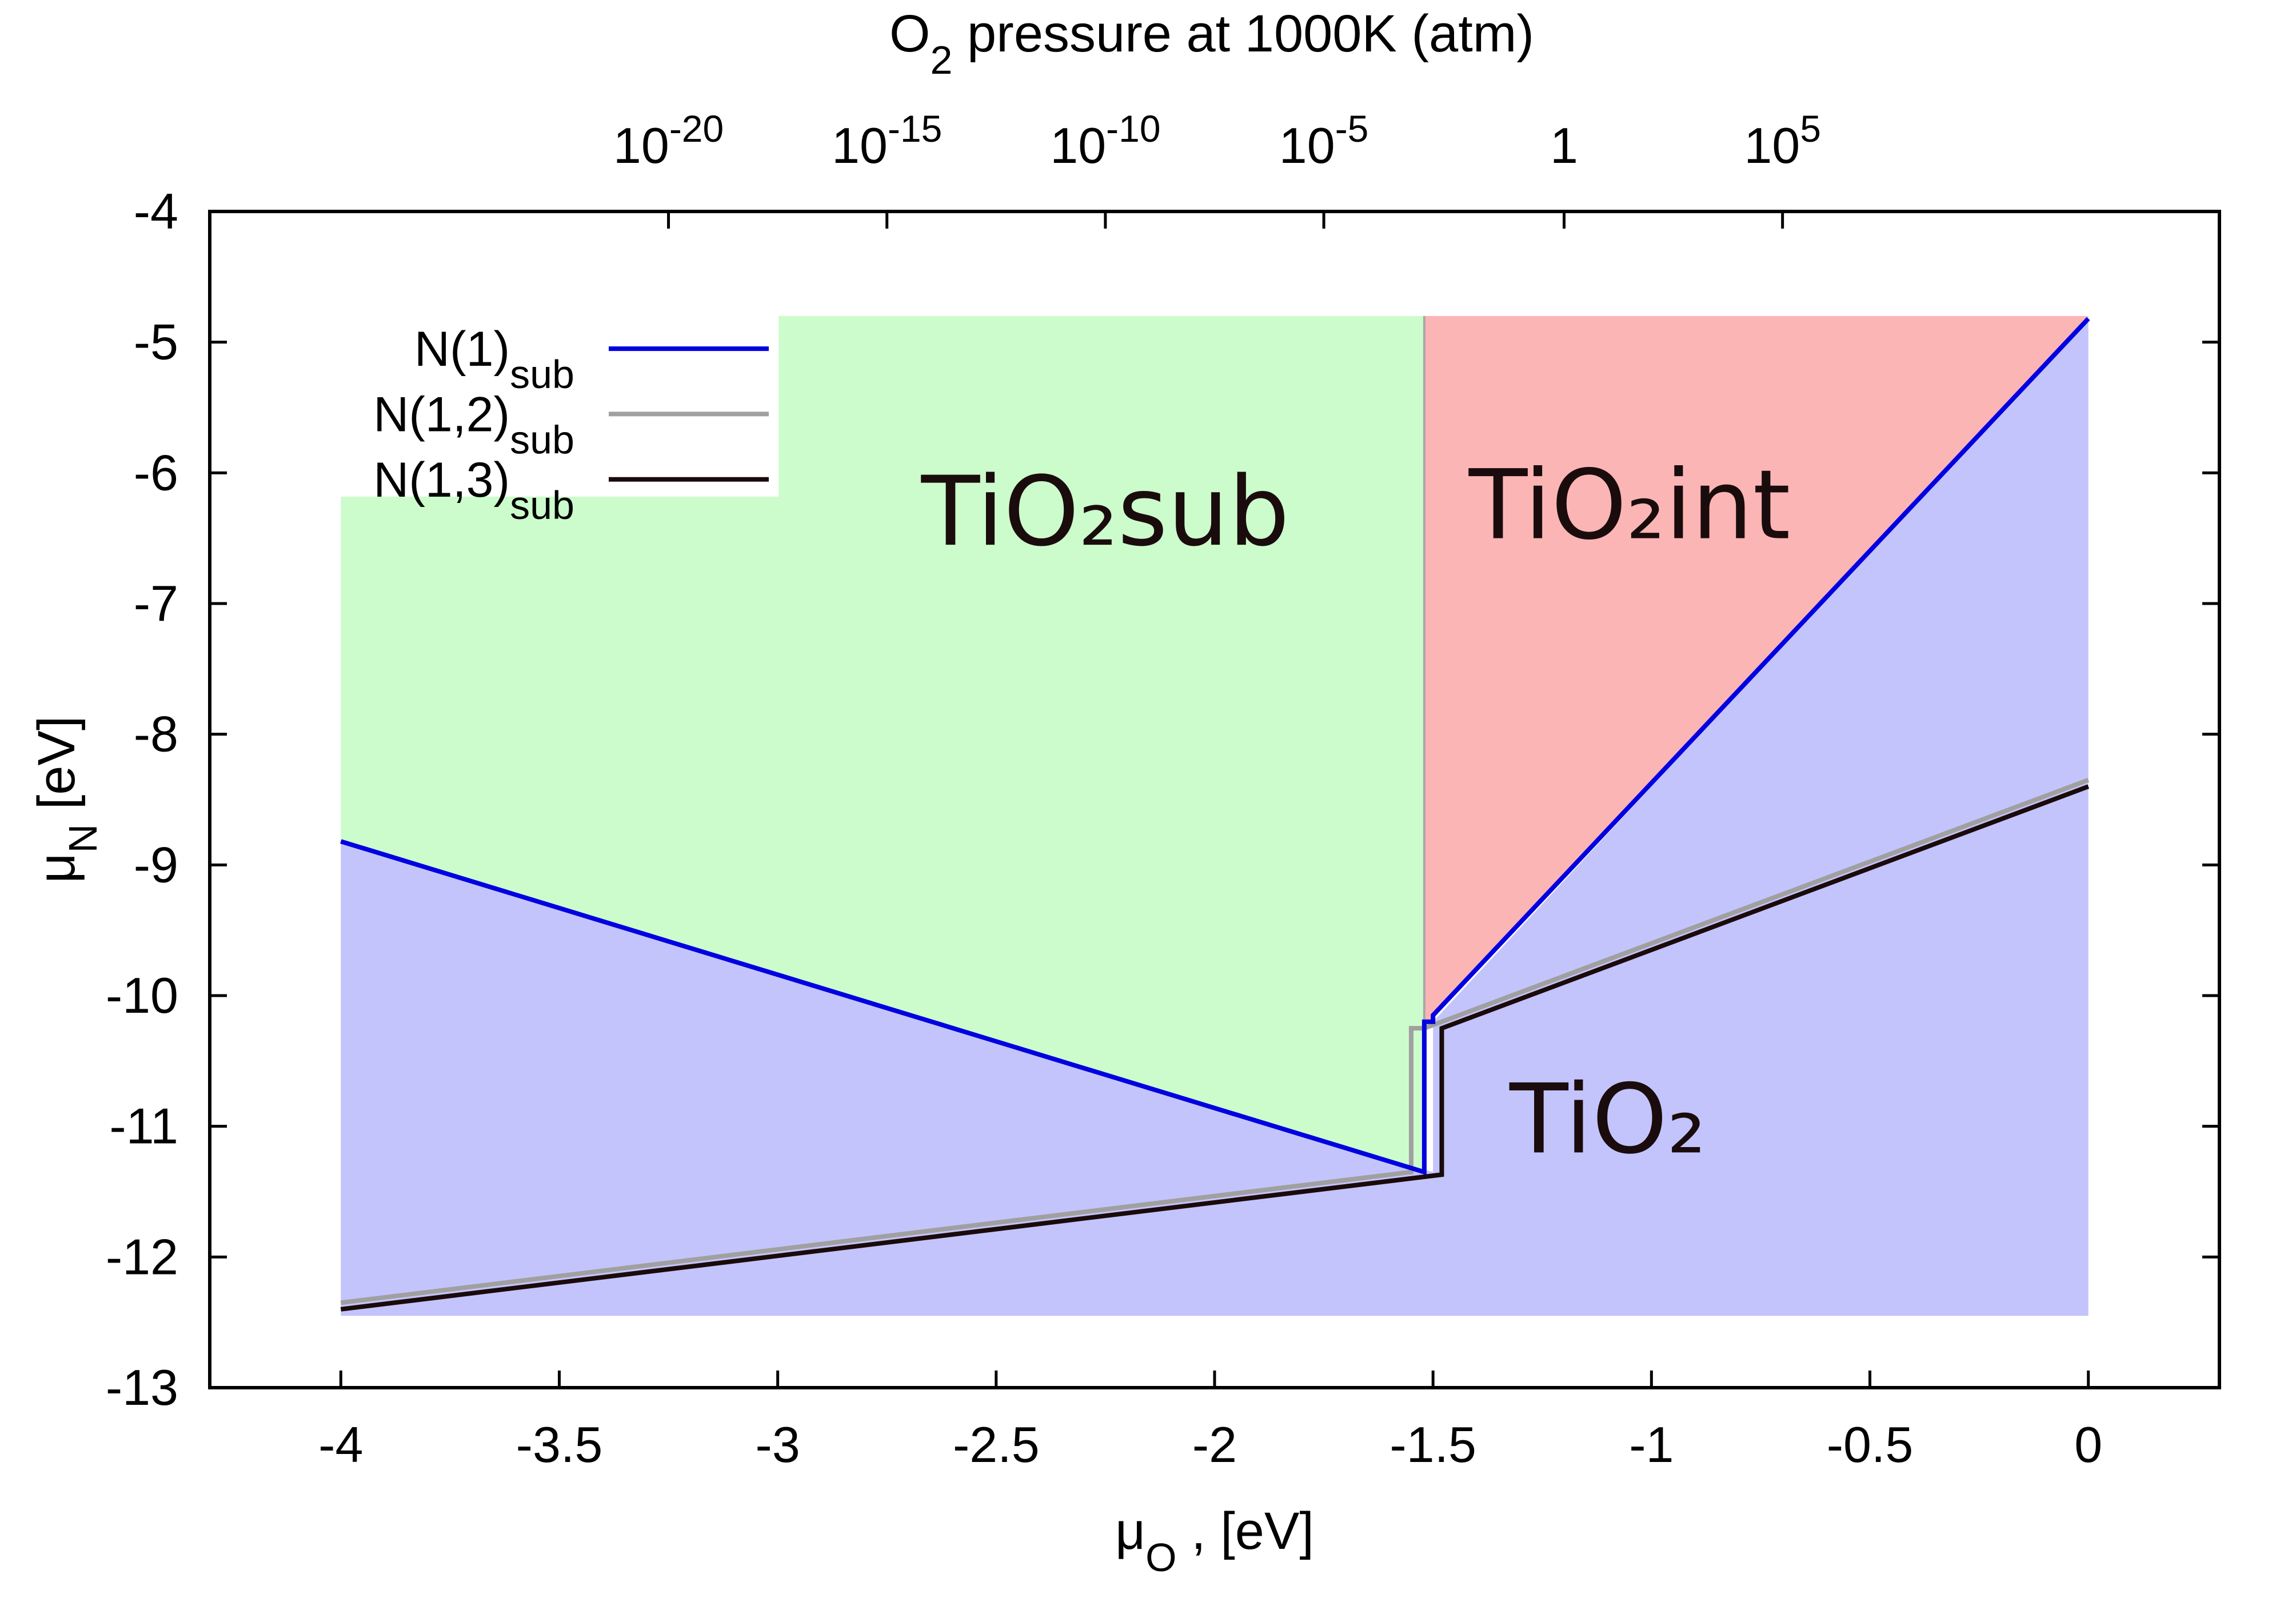  Describe the element at coordinates (1608, 1119) in the screenshot. I see `region-label-tio2: TiO₂` at that location.